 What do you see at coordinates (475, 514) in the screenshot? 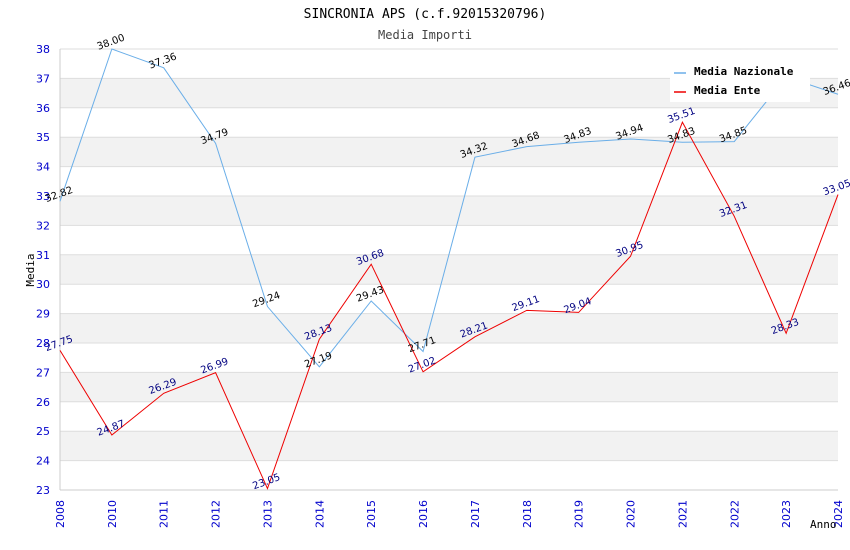
I see `x-tick-label: 2017` at bounding box center [475, 514].